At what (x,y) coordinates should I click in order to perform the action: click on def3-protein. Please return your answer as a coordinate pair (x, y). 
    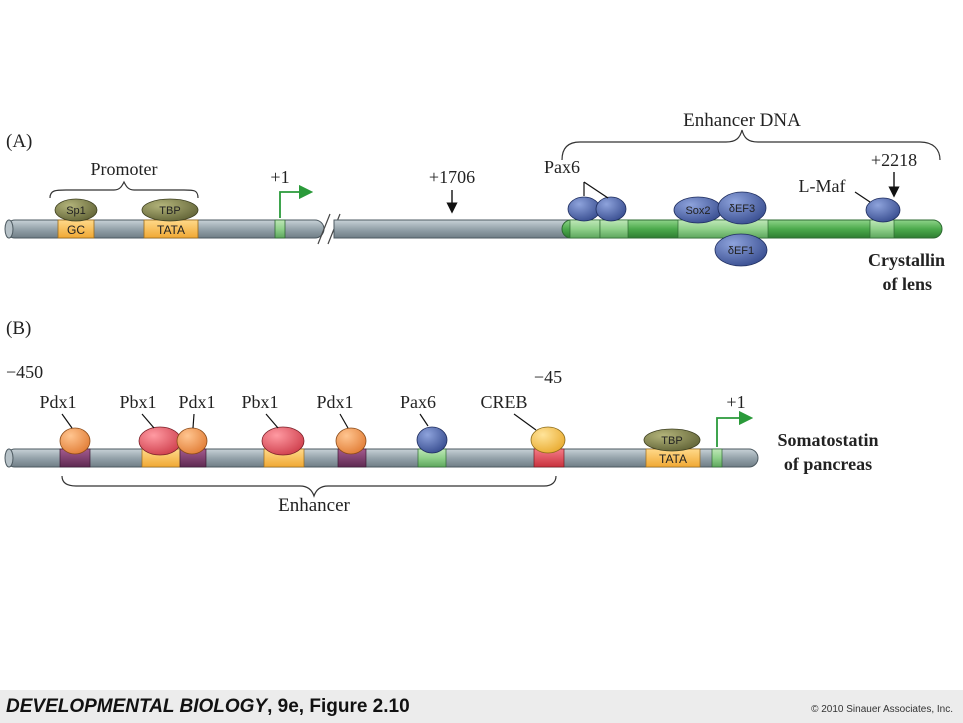
    Looking at the image, I should click on (742, 208).